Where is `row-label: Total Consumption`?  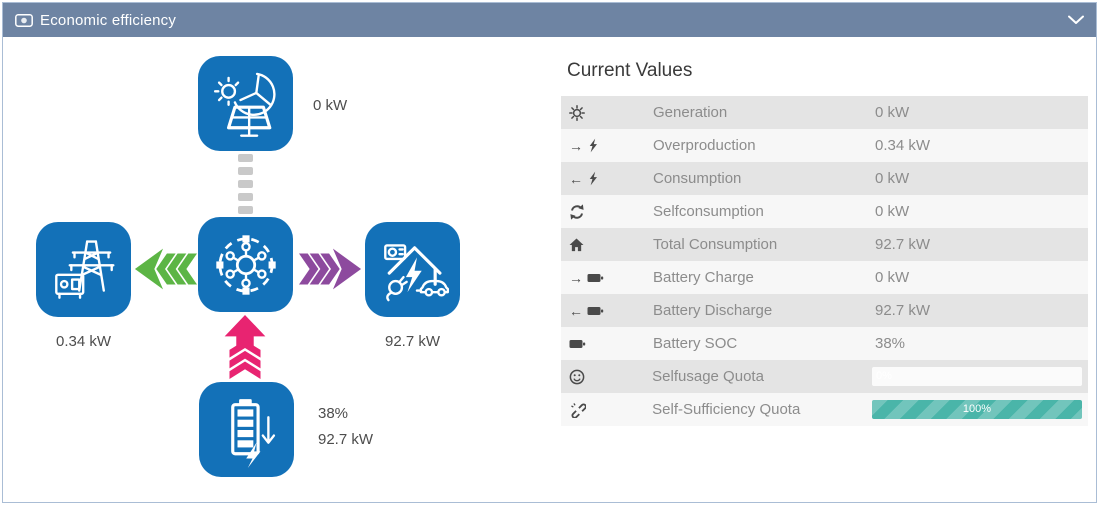
row-label: Total Consumption is located at coordinates (715, 244).